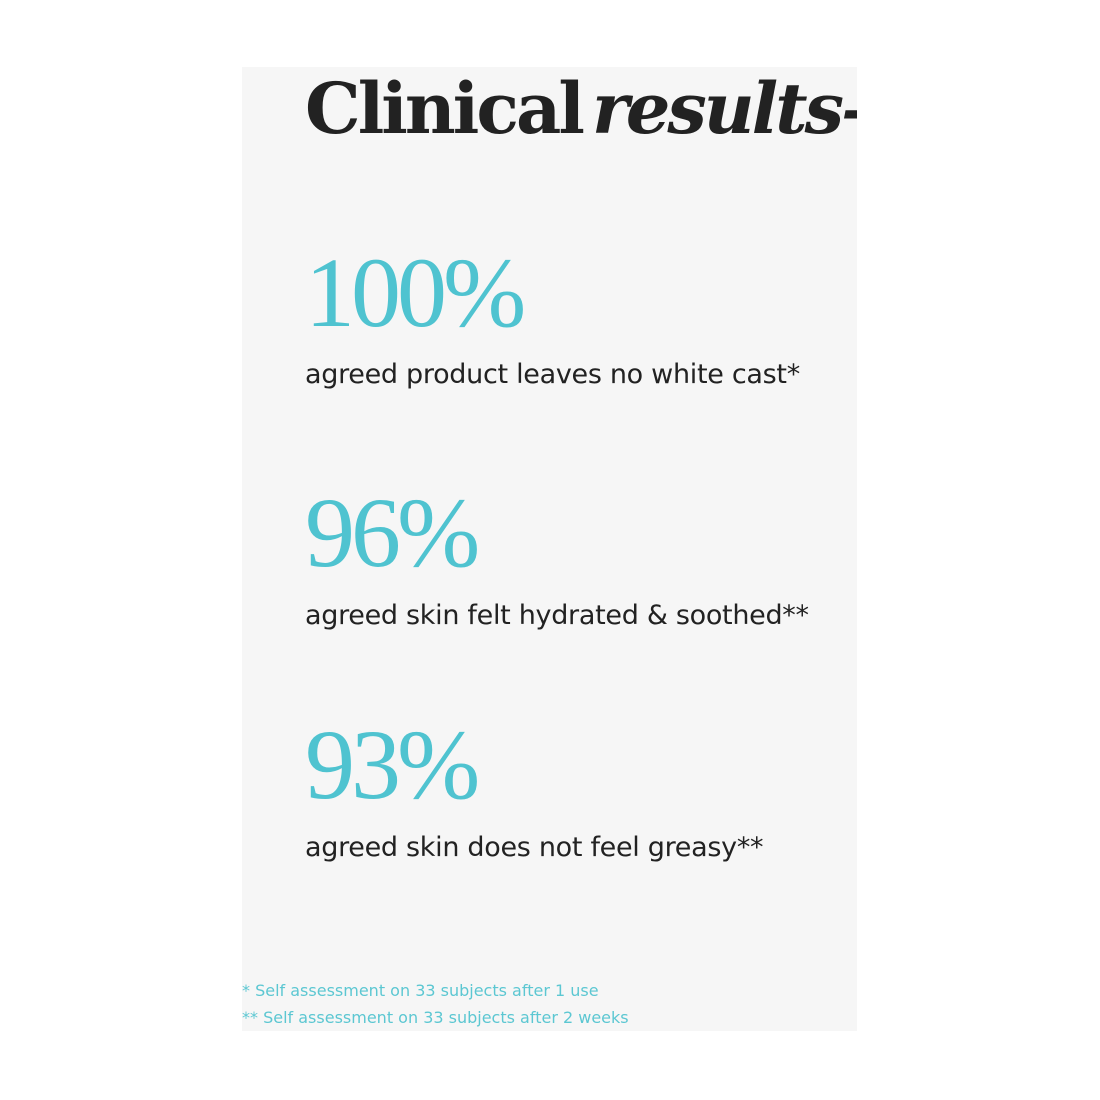 Image resolution: width=1100 pixels, height=1100 pixels. I want to click on stat-value: 100%, so click(415, 292).